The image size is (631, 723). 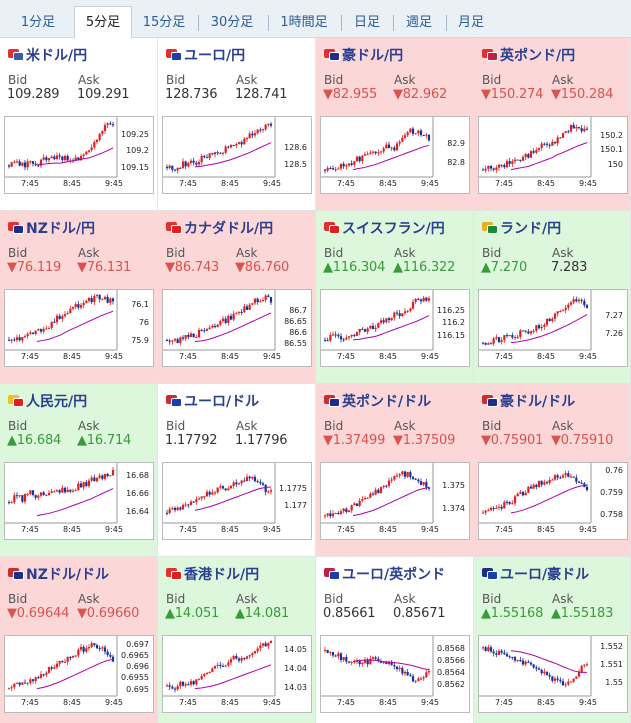 What do you see at coordinates (553, 155) in the screenshot?
I see `price-chart: 150.2 150.1 150 7:45 8:45 9:45` at bounding box center [553, 155].